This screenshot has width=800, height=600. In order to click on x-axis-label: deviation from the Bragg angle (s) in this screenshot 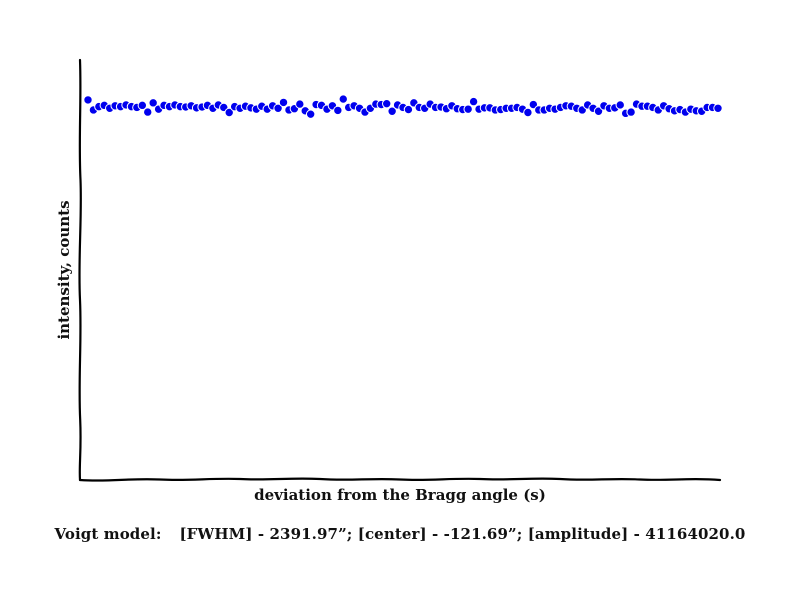, I will do `click(400, 495)`.